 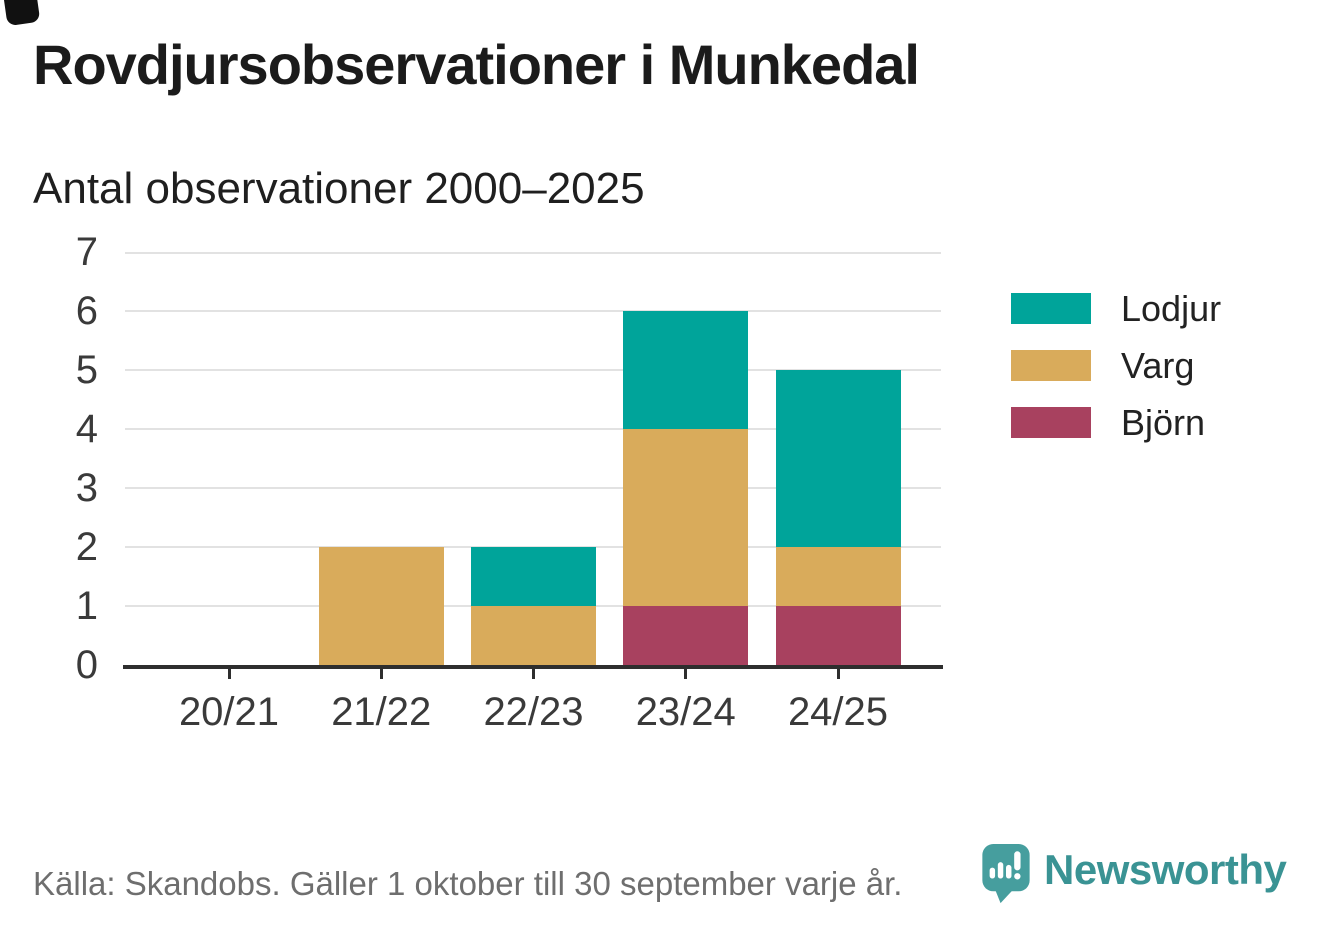 I want to click on chart-title: Rovdjursobservationer i Munkedal, so click(x=476, y=64).